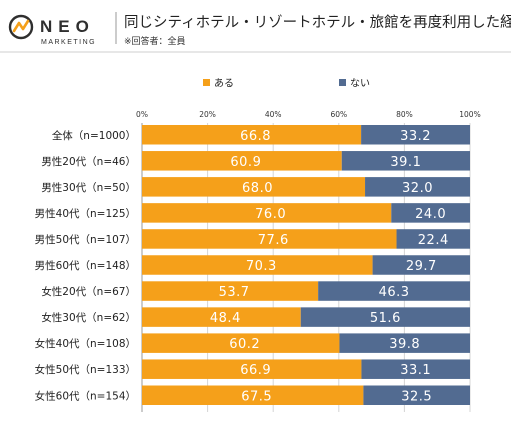  I want to click on legend-label-1: ある, so click(224, 84).